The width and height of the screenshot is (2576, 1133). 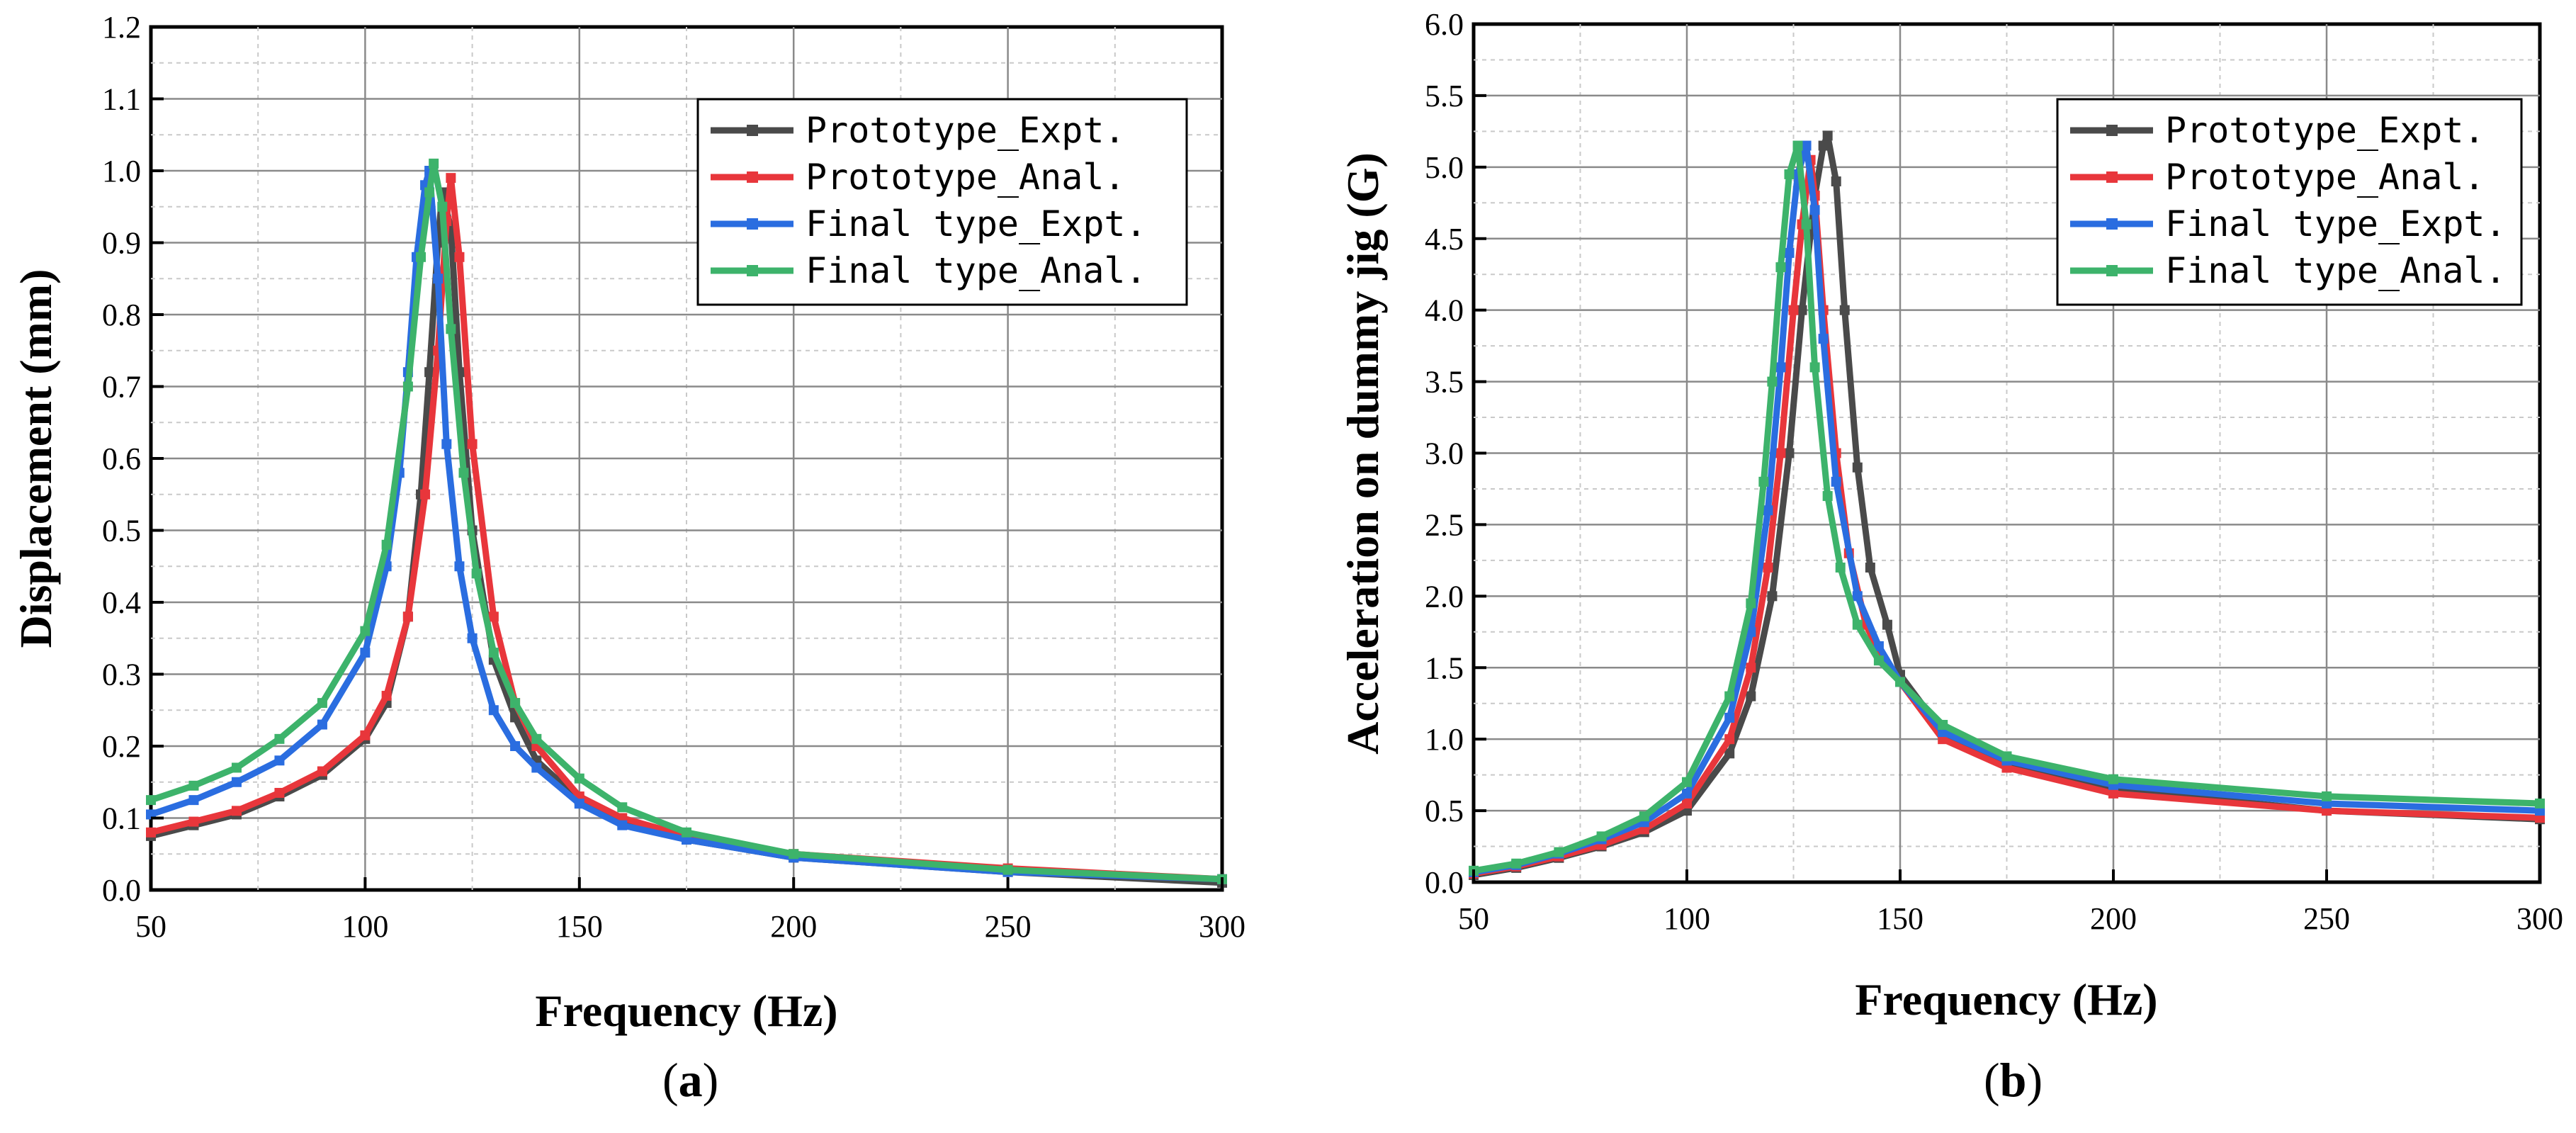 What do you see at coordinates (121, 531) in the screenshot?
I see `chart-a-ytick-label: 0.5` at bounding box center [121, 531].